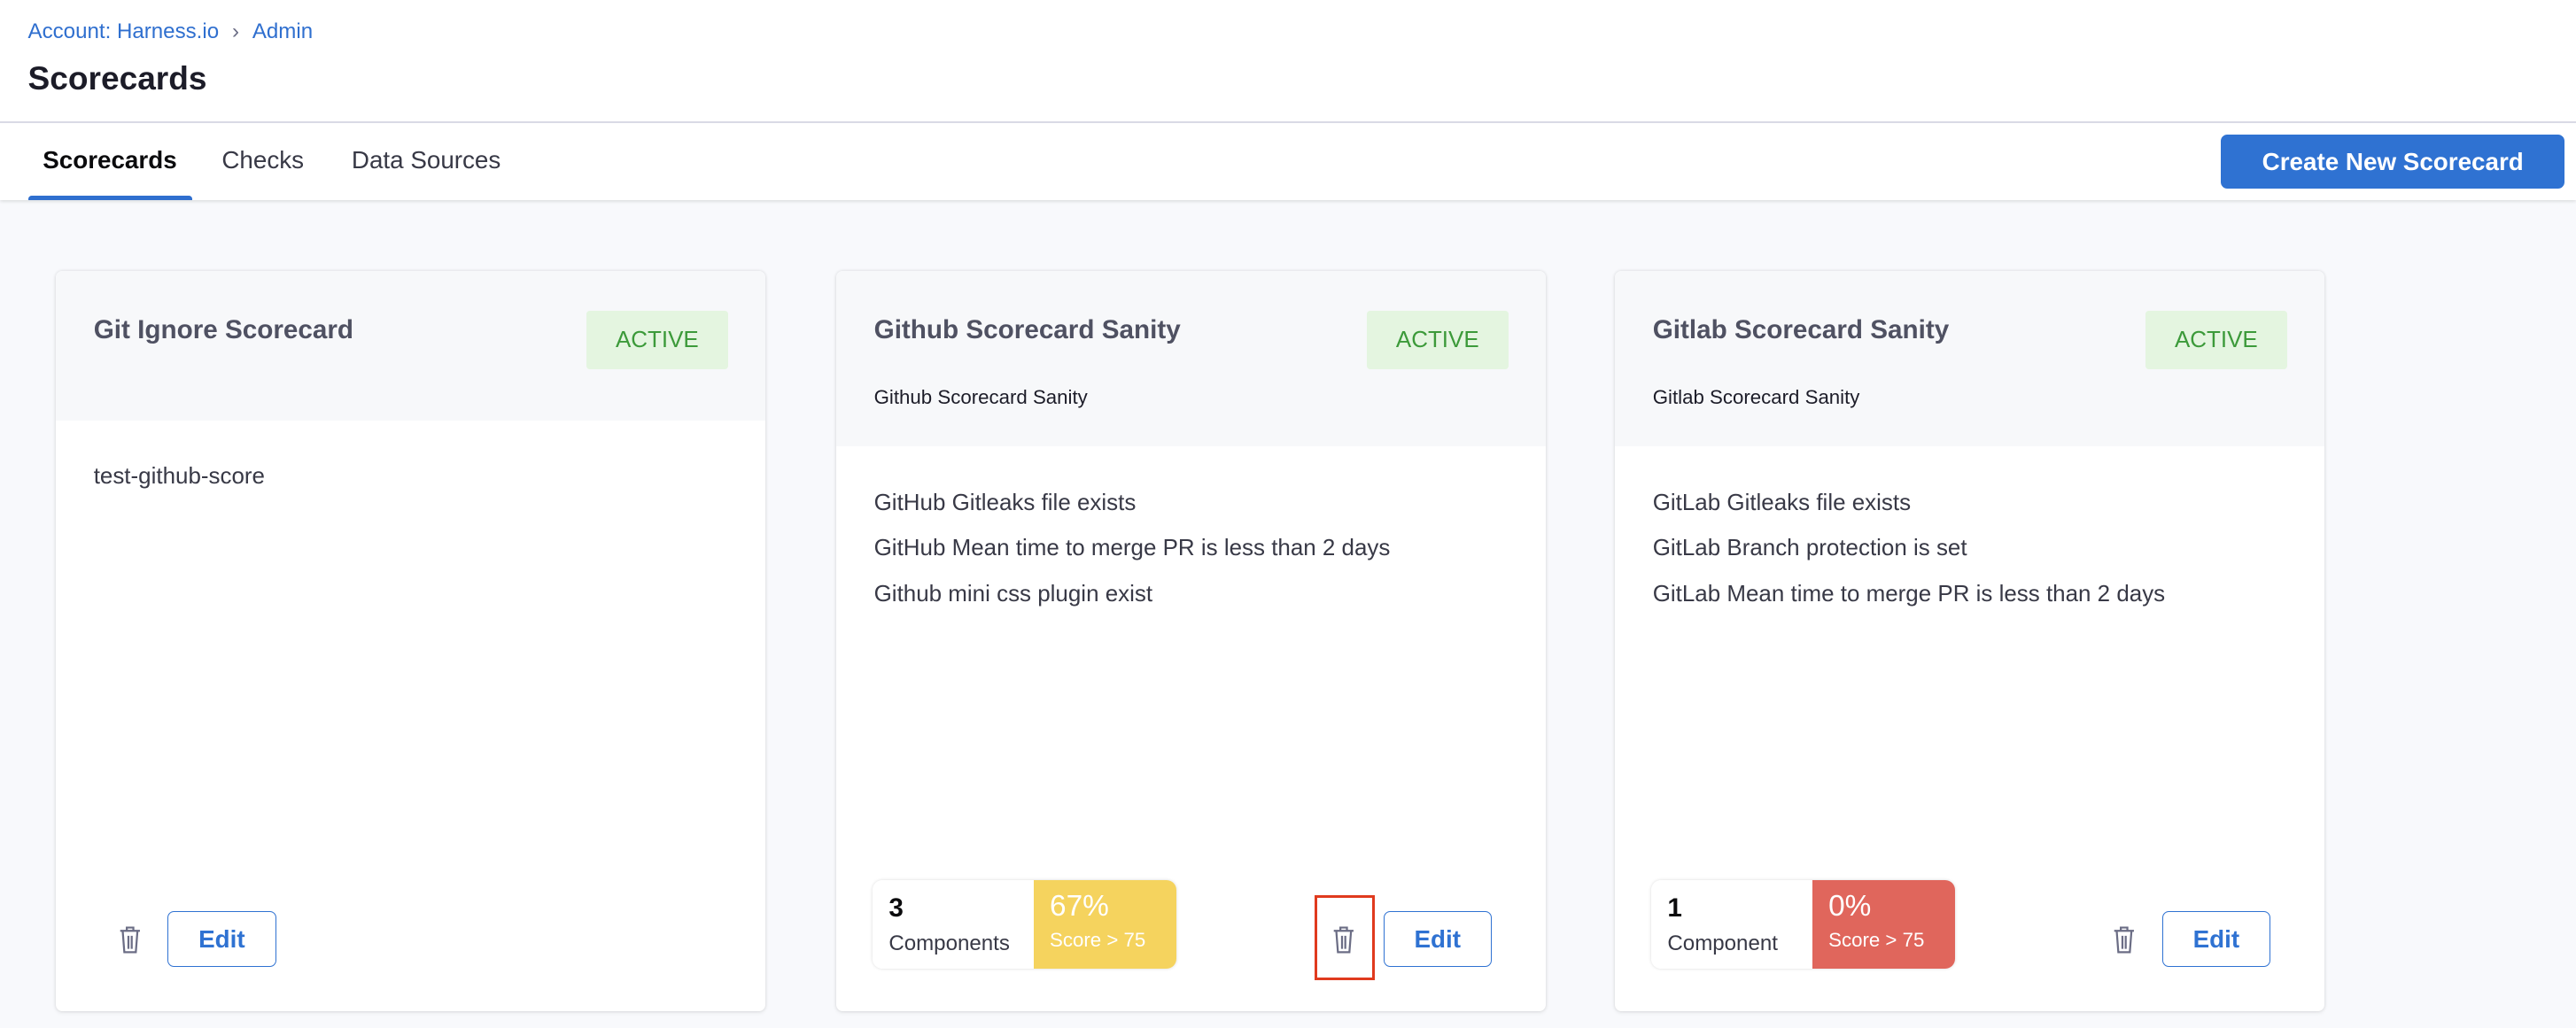 The height and width of the screenshot is (1028, 2576). Describe the element at coordinates (1756, 396) in the screenshot. I see `card-subtitle: Gitlab Scorecard Sanity` at that location.